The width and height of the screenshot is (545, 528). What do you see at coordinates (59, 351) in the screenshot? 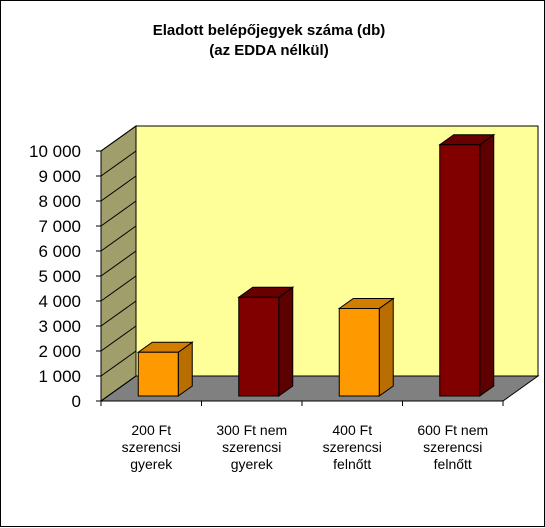
I see `y-tick-label: 2 000` at bounding box center [59, 351].